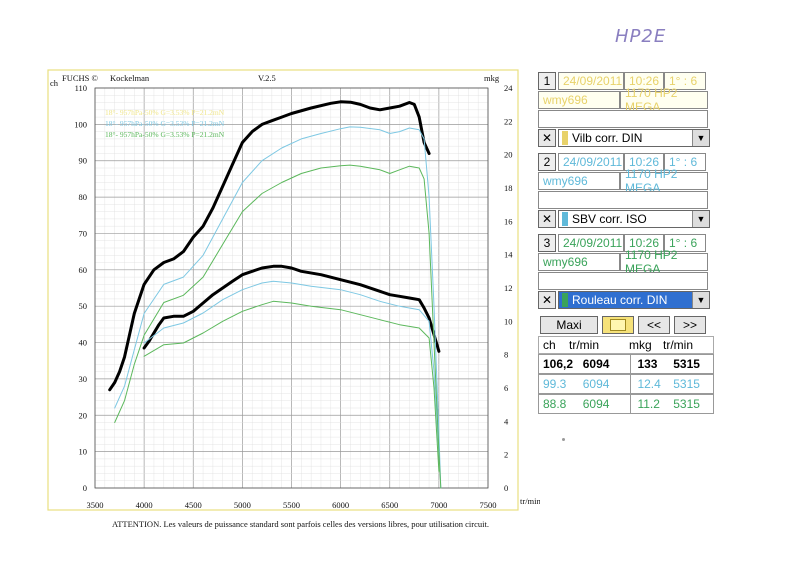 Image resolution: width=800 pixels, height=582 pixels. I want to click on x-tick: 4000, so click(144, 505).